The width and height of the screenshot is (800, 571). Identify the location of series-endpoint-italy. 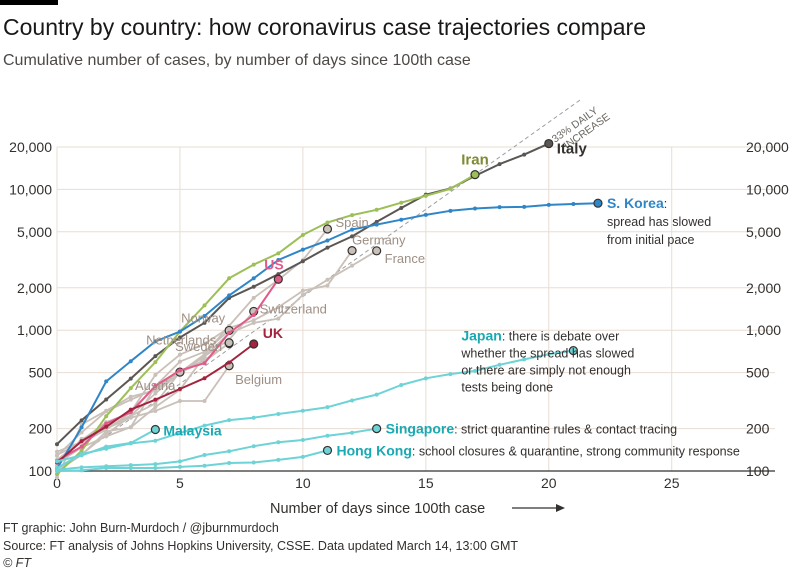
(549, 143).